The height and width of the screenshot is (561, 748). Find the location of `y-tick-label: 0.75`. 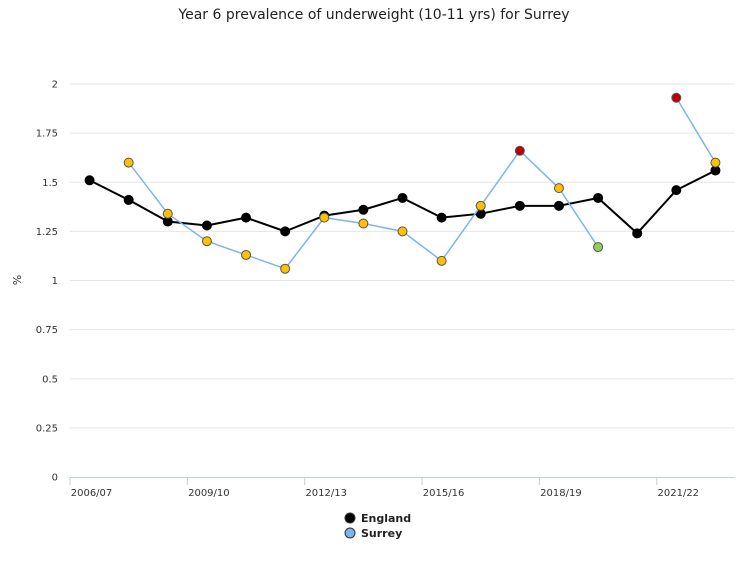

y-tick-label: 0.75 is located at coordinates (47, 330).